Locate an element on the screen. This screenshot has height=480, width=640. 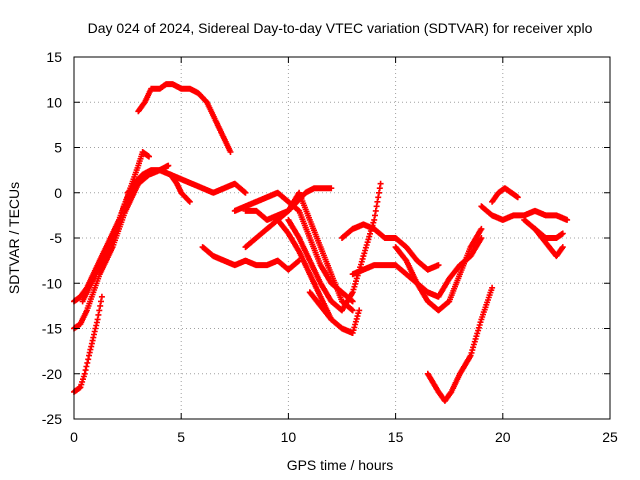
y-tick-label: 10 is located at coordinates (54, 102).